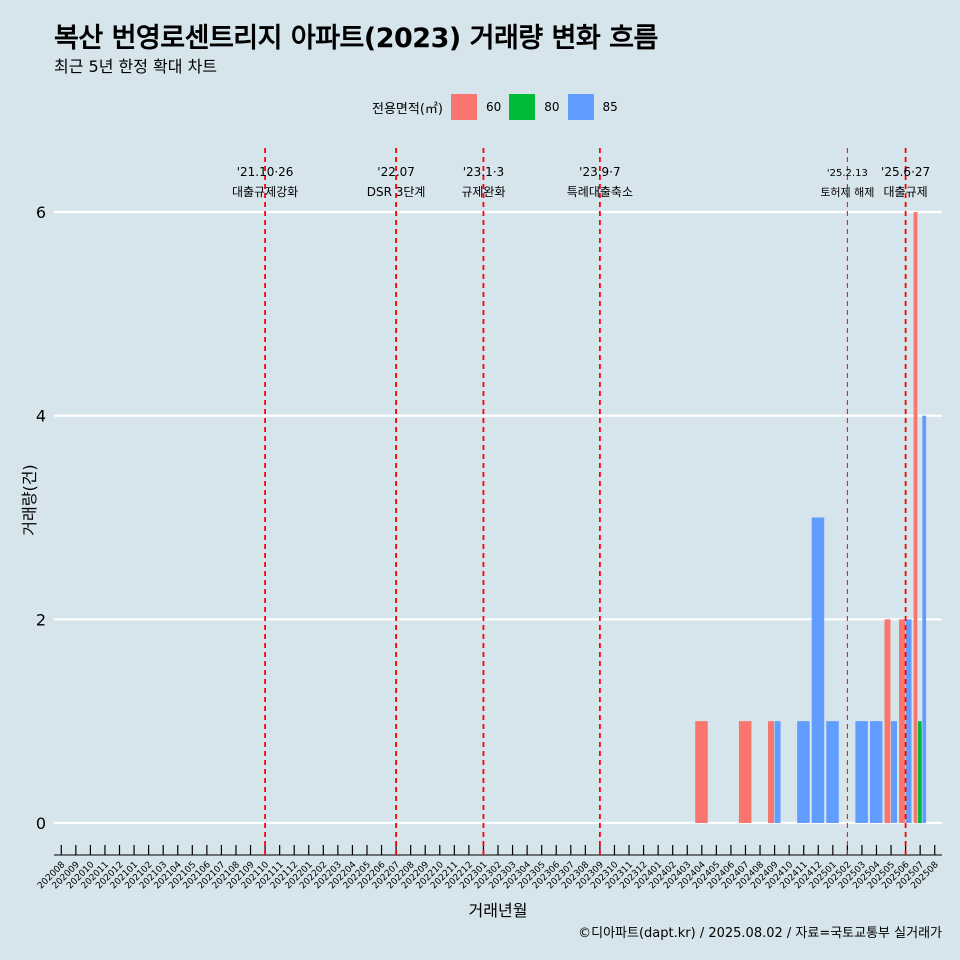 This screenshot has width=960, height=960. Describe the element at coordinates (905, 172) in the screenshot. I see `annotation-date-202506: '25.6·27` at that location.